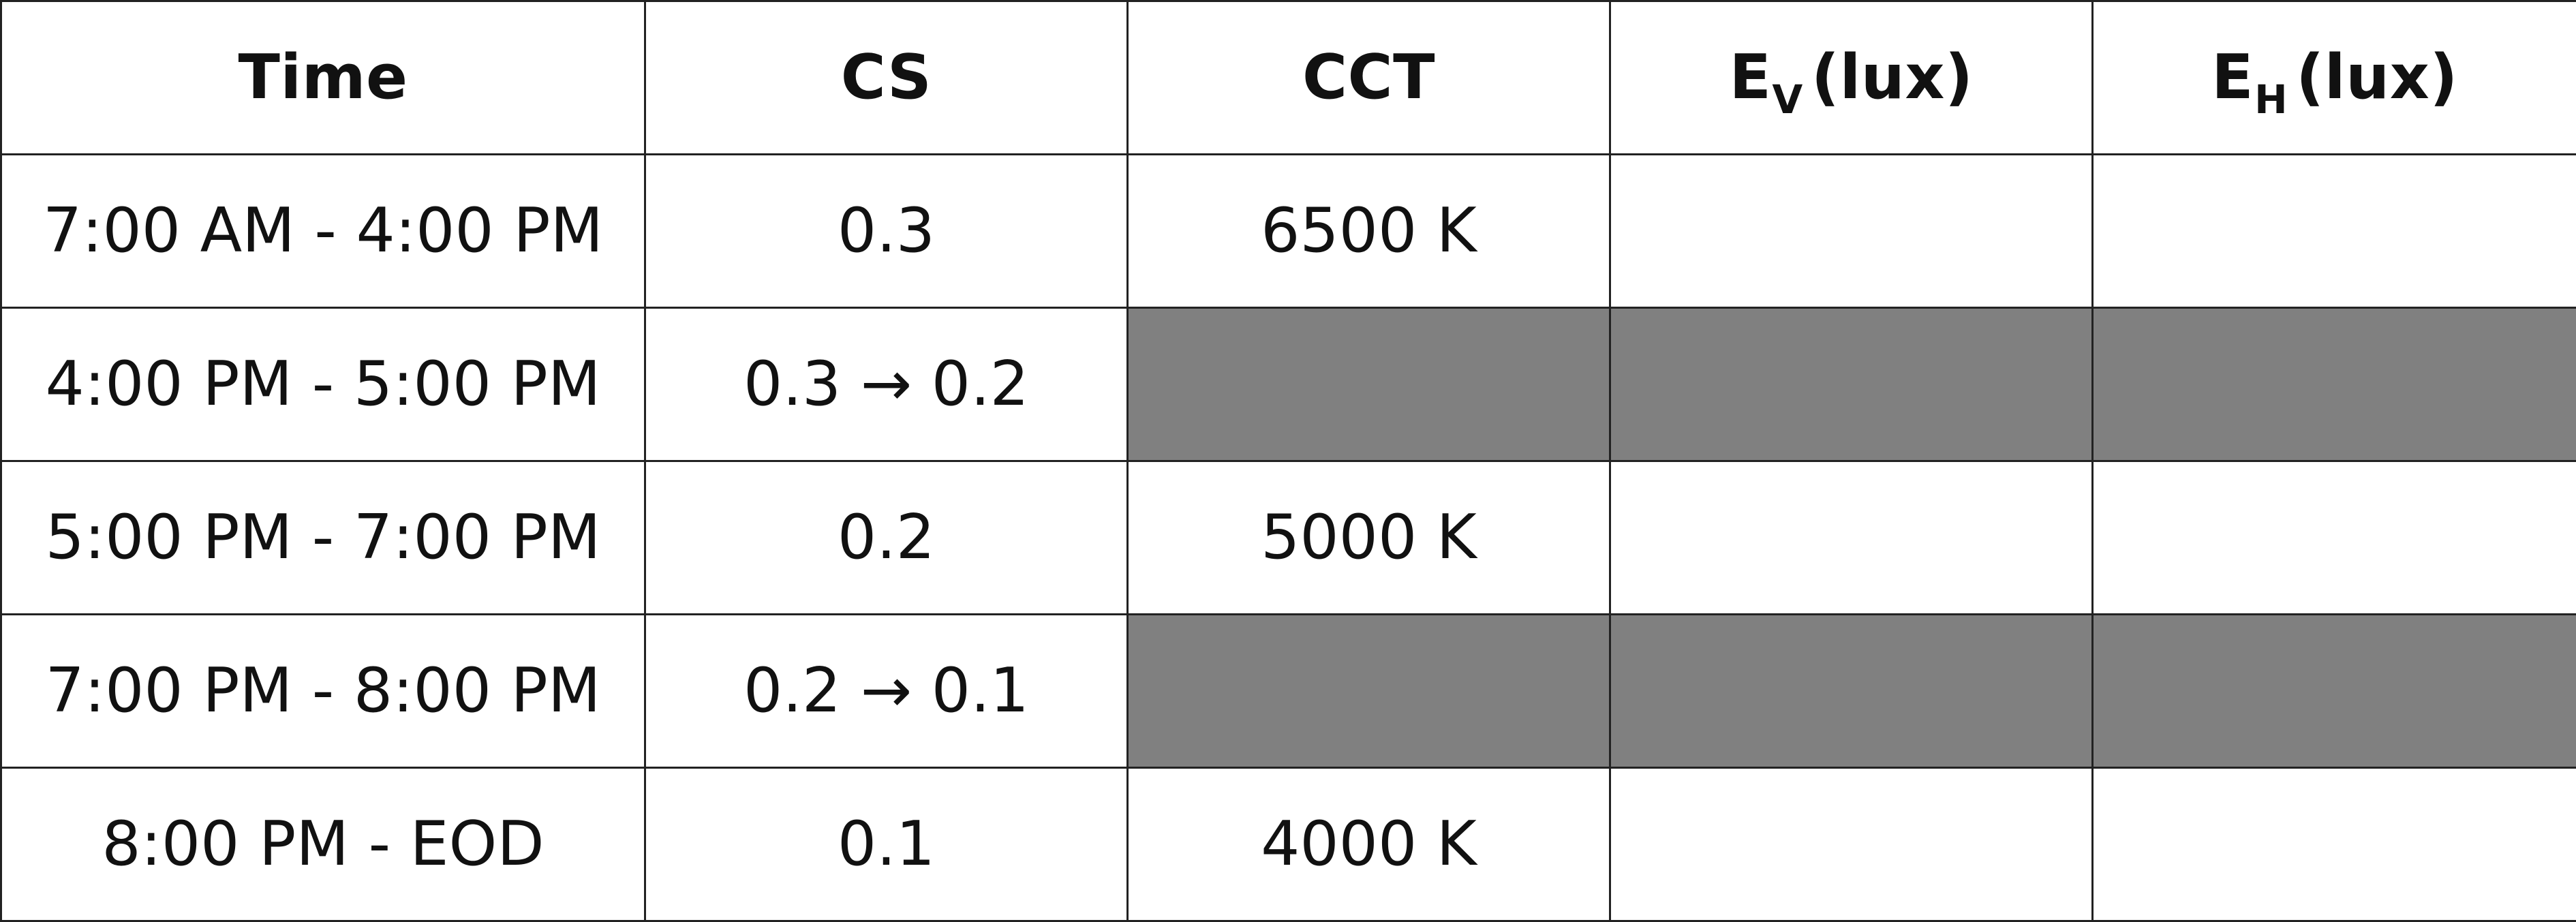 The image size is (2576, 922). Describe the element at coordinates (887, 384) in the screenshot. I see `cell-cs: 0.3 → 0.2` at that location.